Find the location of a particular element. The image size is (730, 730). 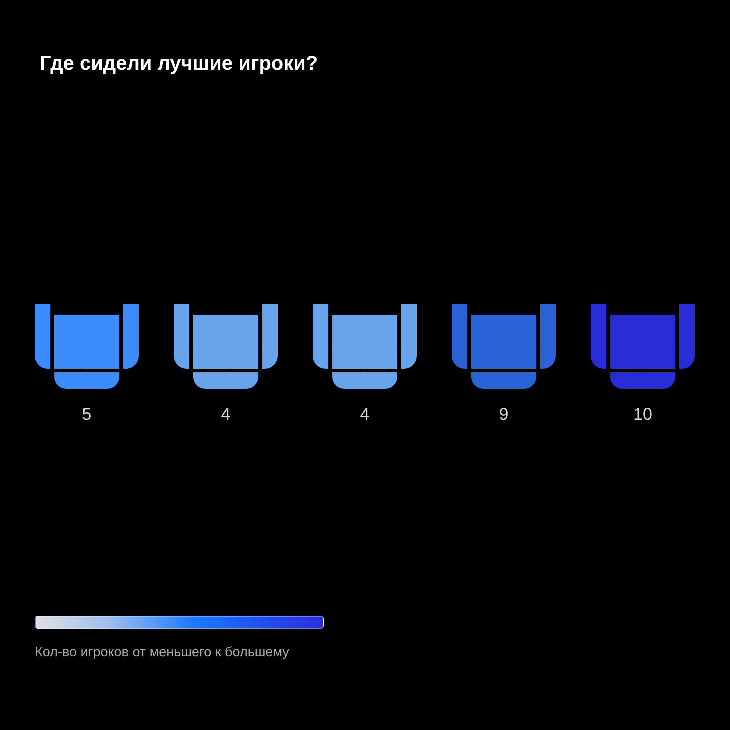

text: Где сидели лучшие игроки? is located at coordinates (179, 64).